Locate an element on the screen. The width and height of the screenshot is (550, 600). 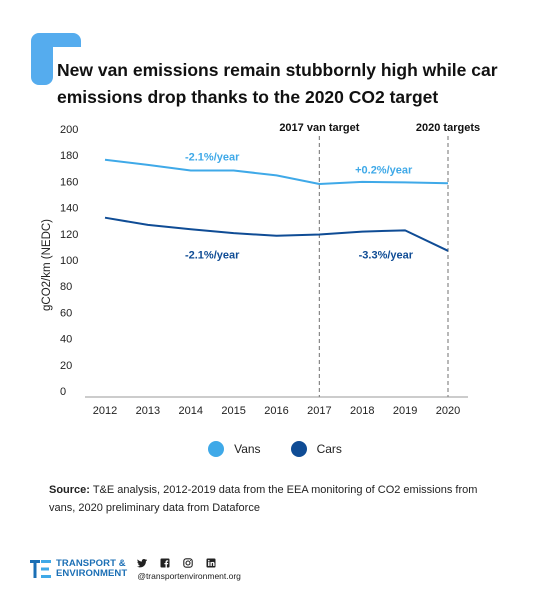
x-tick-label: 2012 is located at coordinates (105, 411).